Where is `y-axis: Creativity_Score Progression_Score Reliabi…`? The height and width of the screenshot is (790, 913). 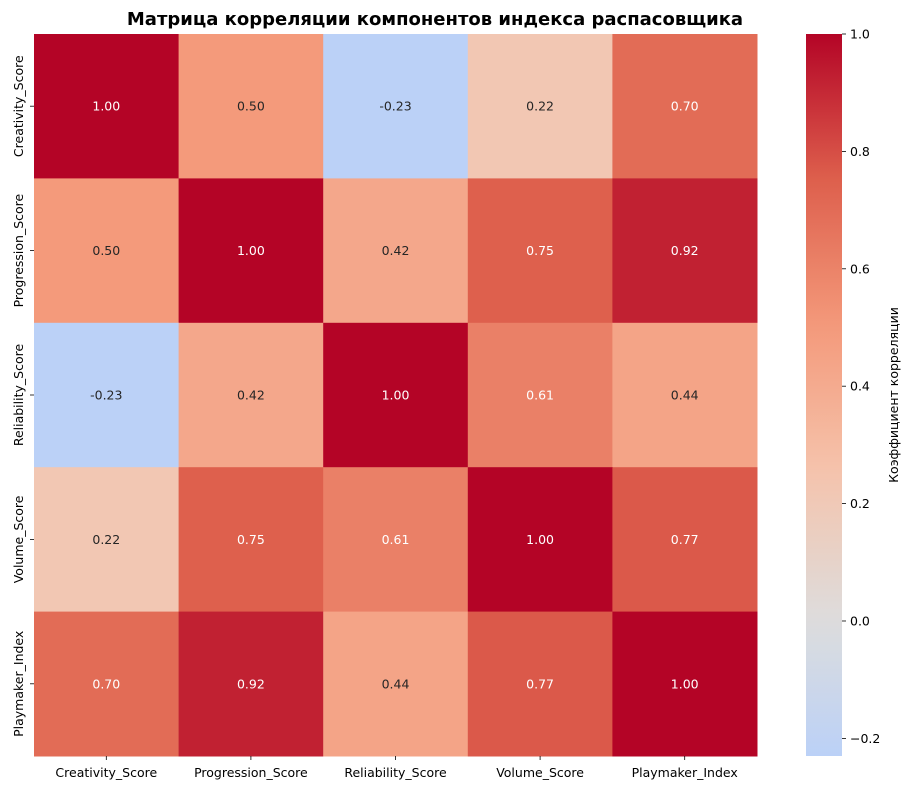
y-axis: Creativity_Score Progression_Score Reliabi… is located at coordinates (22, 396).